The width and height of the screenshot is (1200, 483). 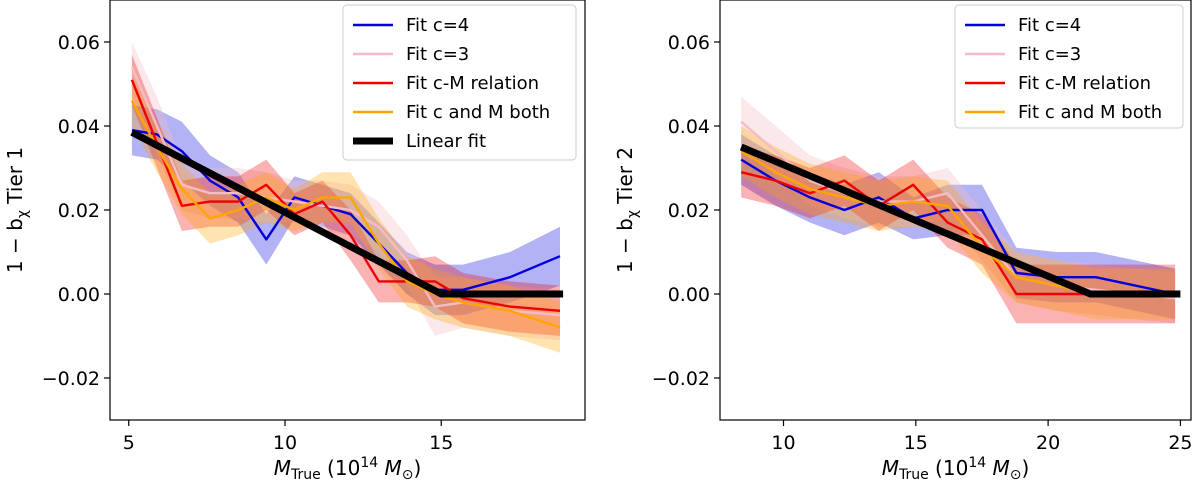 What do you see at coordinates (627, 210) in the screenshot?
I see `y-axis-label: 1 − bχ Tier 2` at bounding box center [627, 210].